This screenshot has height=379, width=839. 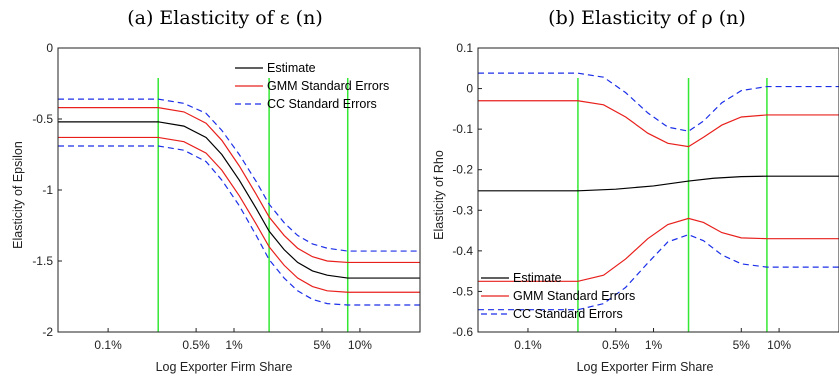 What do you see at coordinates (462, 170) in the screenshot?
I see `y-tick-label: -0.2` at bounding box center [462, 170].